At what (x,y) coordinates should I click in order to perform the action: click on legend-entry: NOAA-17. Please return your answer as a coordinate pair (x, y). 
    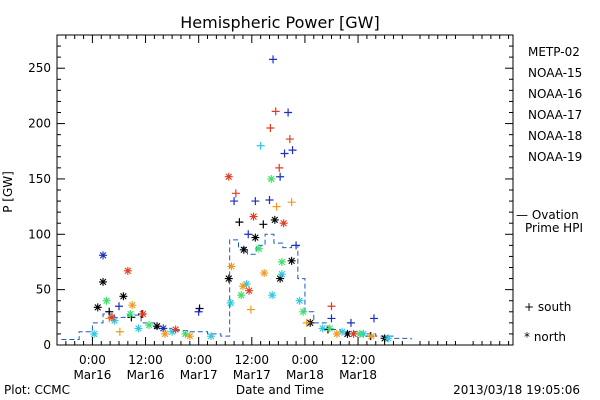
    Looking at the image, I should click on (555, 115).